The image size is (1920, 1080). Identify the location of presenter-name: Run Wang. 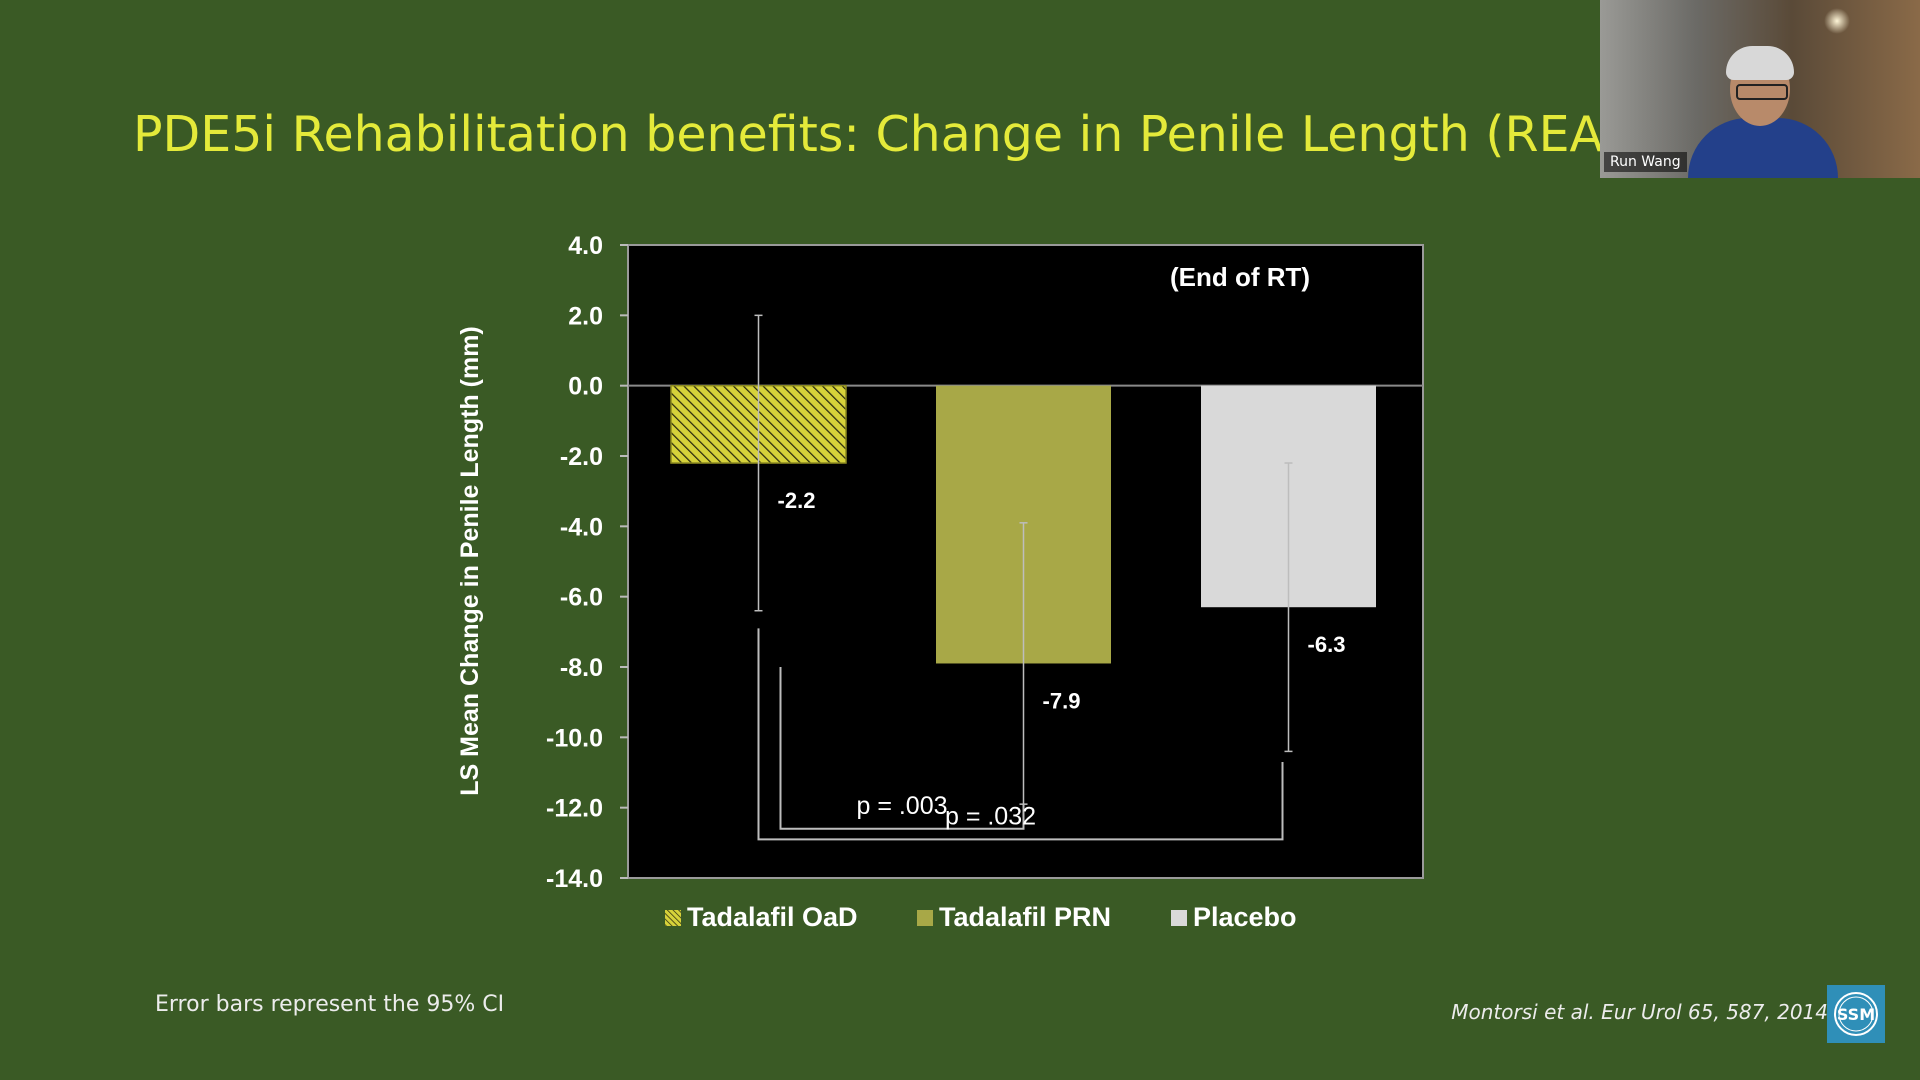
(1645, 162).